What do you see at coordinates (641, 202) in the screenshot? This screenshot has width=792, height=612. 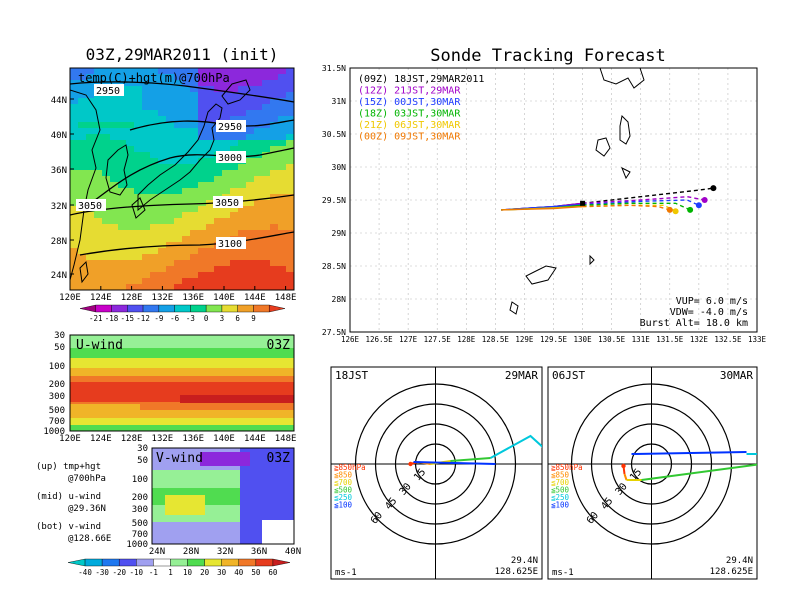 I see `track-line-dashed` at bounding box center [641, 202].